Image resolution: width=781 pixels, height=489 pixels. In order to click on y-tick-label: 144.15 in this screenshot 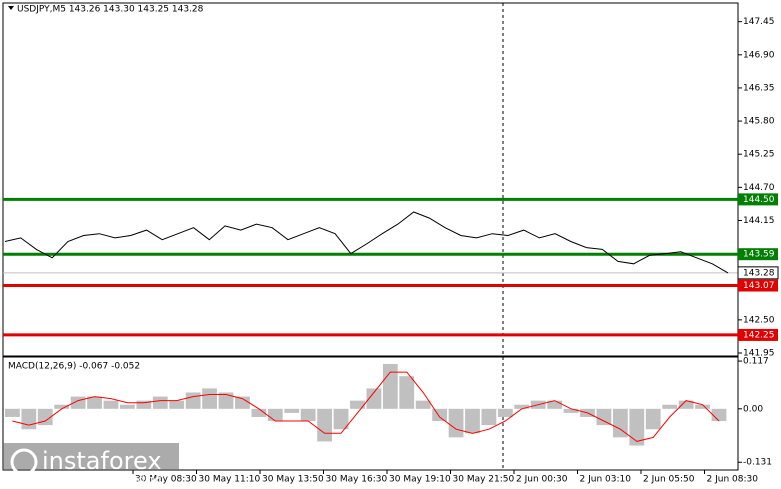, I will do `click(759, 221)`.